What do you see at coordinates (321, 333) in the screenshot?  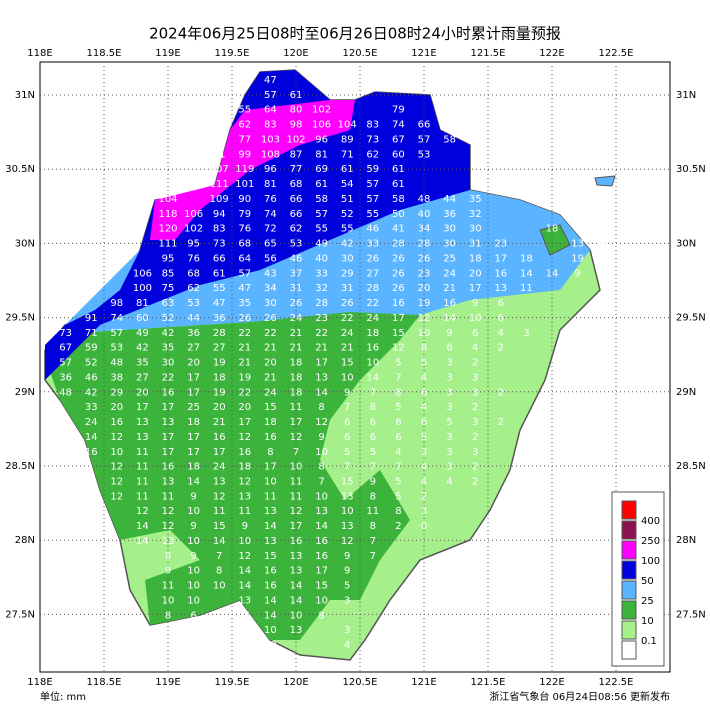 I see `station-value: 22` at bounding box center [321, 333].